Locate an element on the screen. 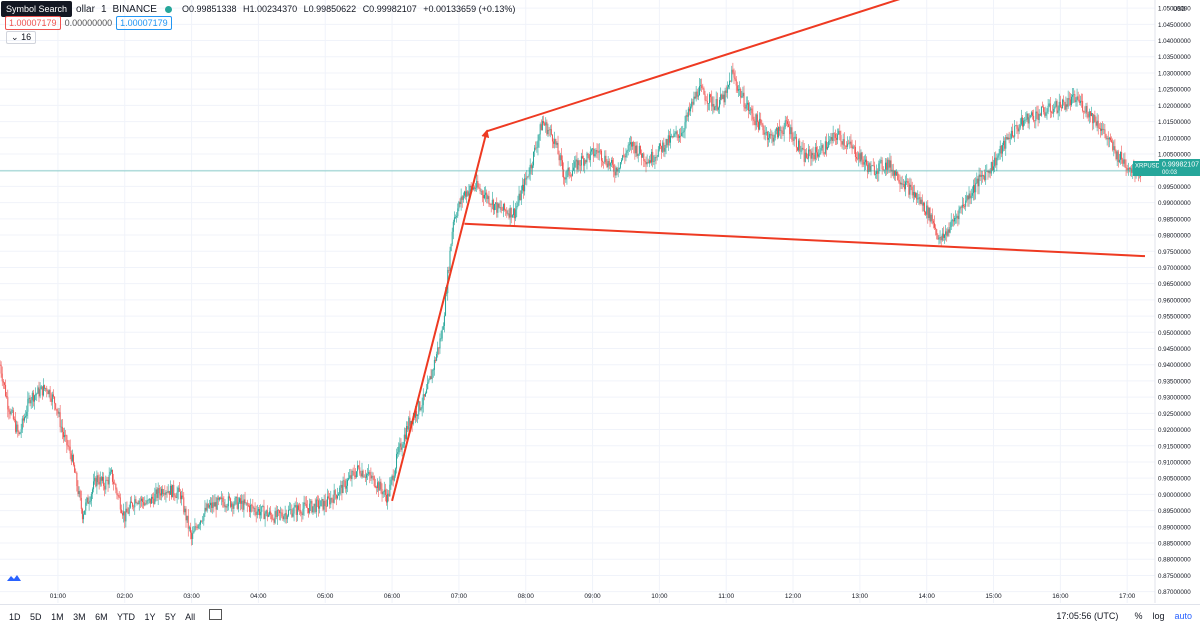 The image size is (1200, 626). chevron-down-icon: ⌄ is located at coordinates (15, 37).